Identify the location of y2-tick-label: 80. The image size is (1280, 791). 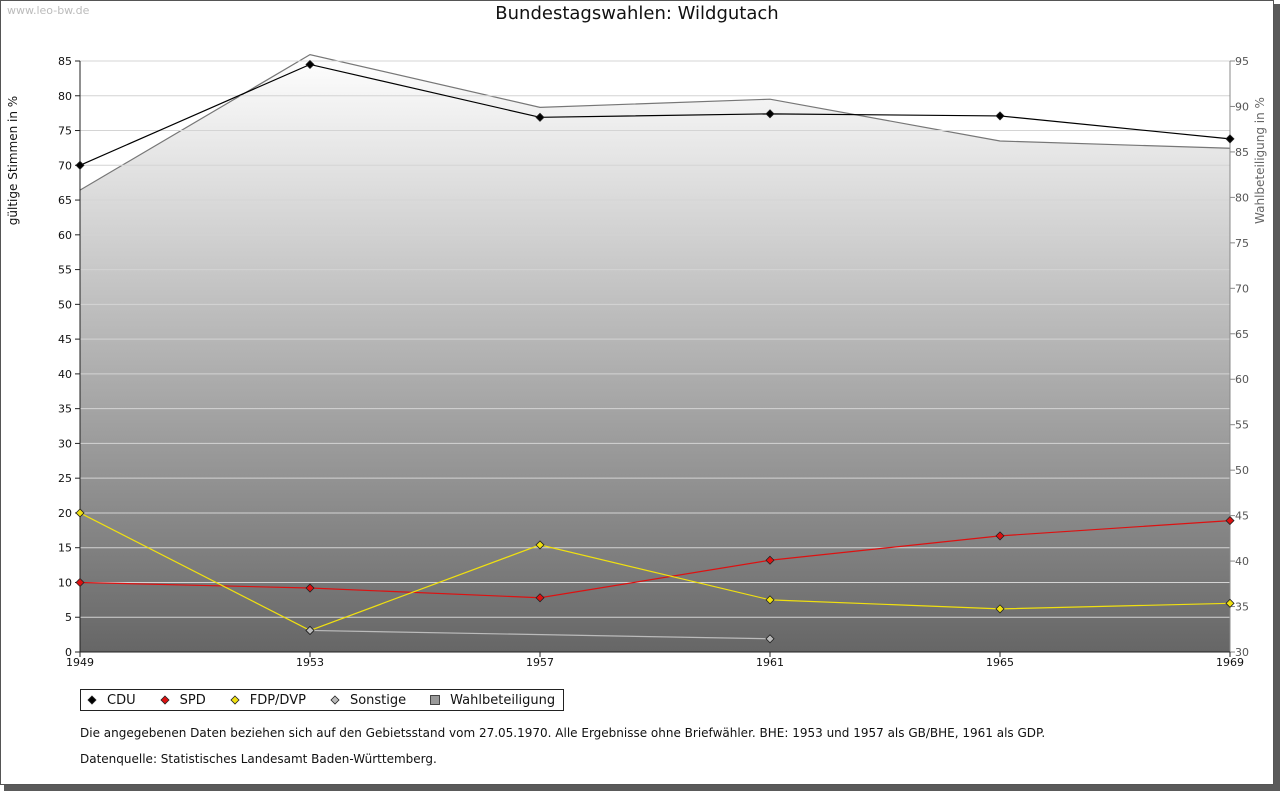
(1242, 197).